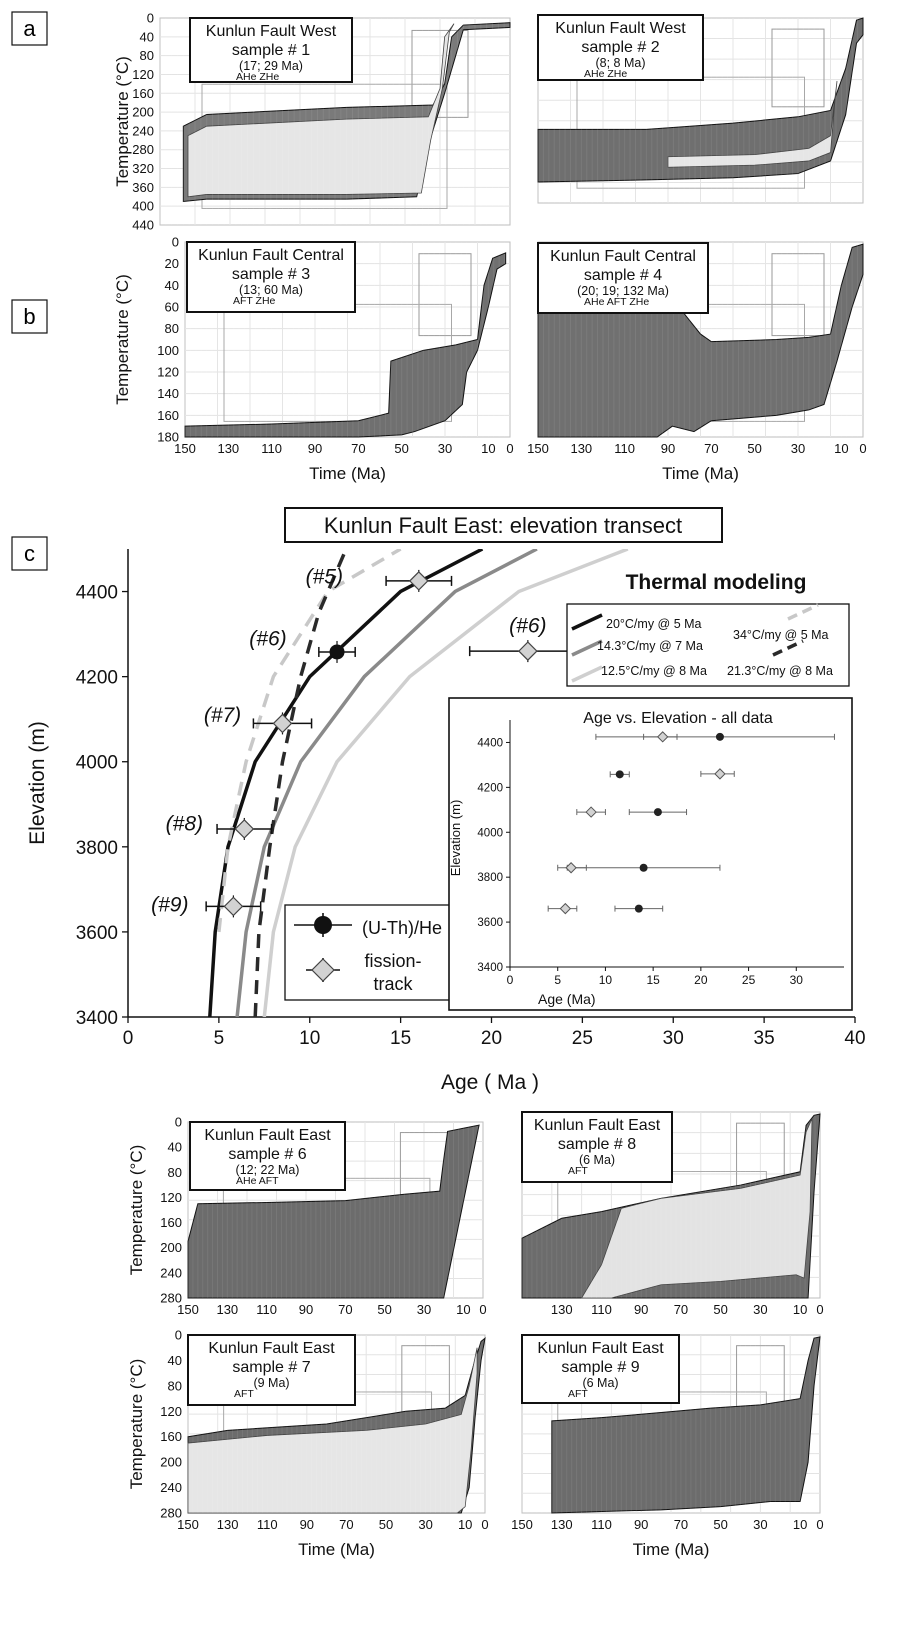 Image resolution: width=915 pixels, height=1652 pixels. I want to click on inset-frame, so click(650, 854).